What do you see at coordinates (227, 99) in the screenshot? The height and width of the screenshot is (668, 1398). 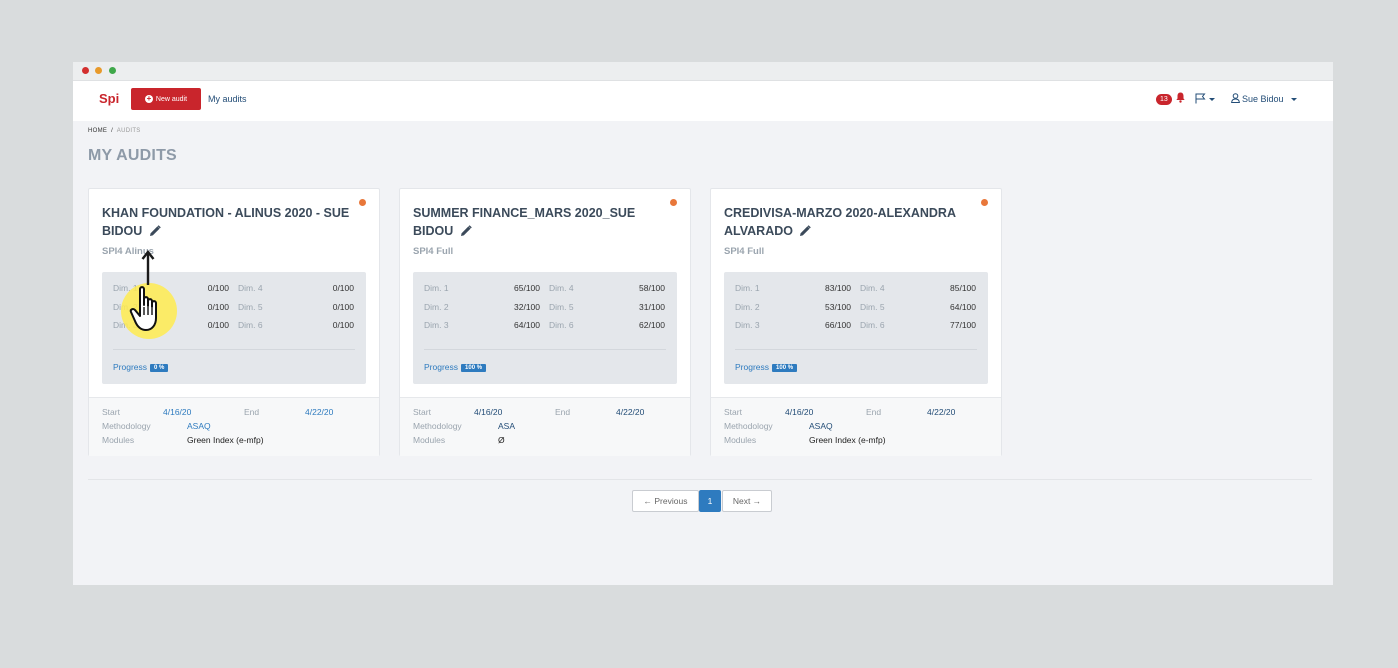 I see `my-audits-link: My audits` at bounding box center [227, 99].